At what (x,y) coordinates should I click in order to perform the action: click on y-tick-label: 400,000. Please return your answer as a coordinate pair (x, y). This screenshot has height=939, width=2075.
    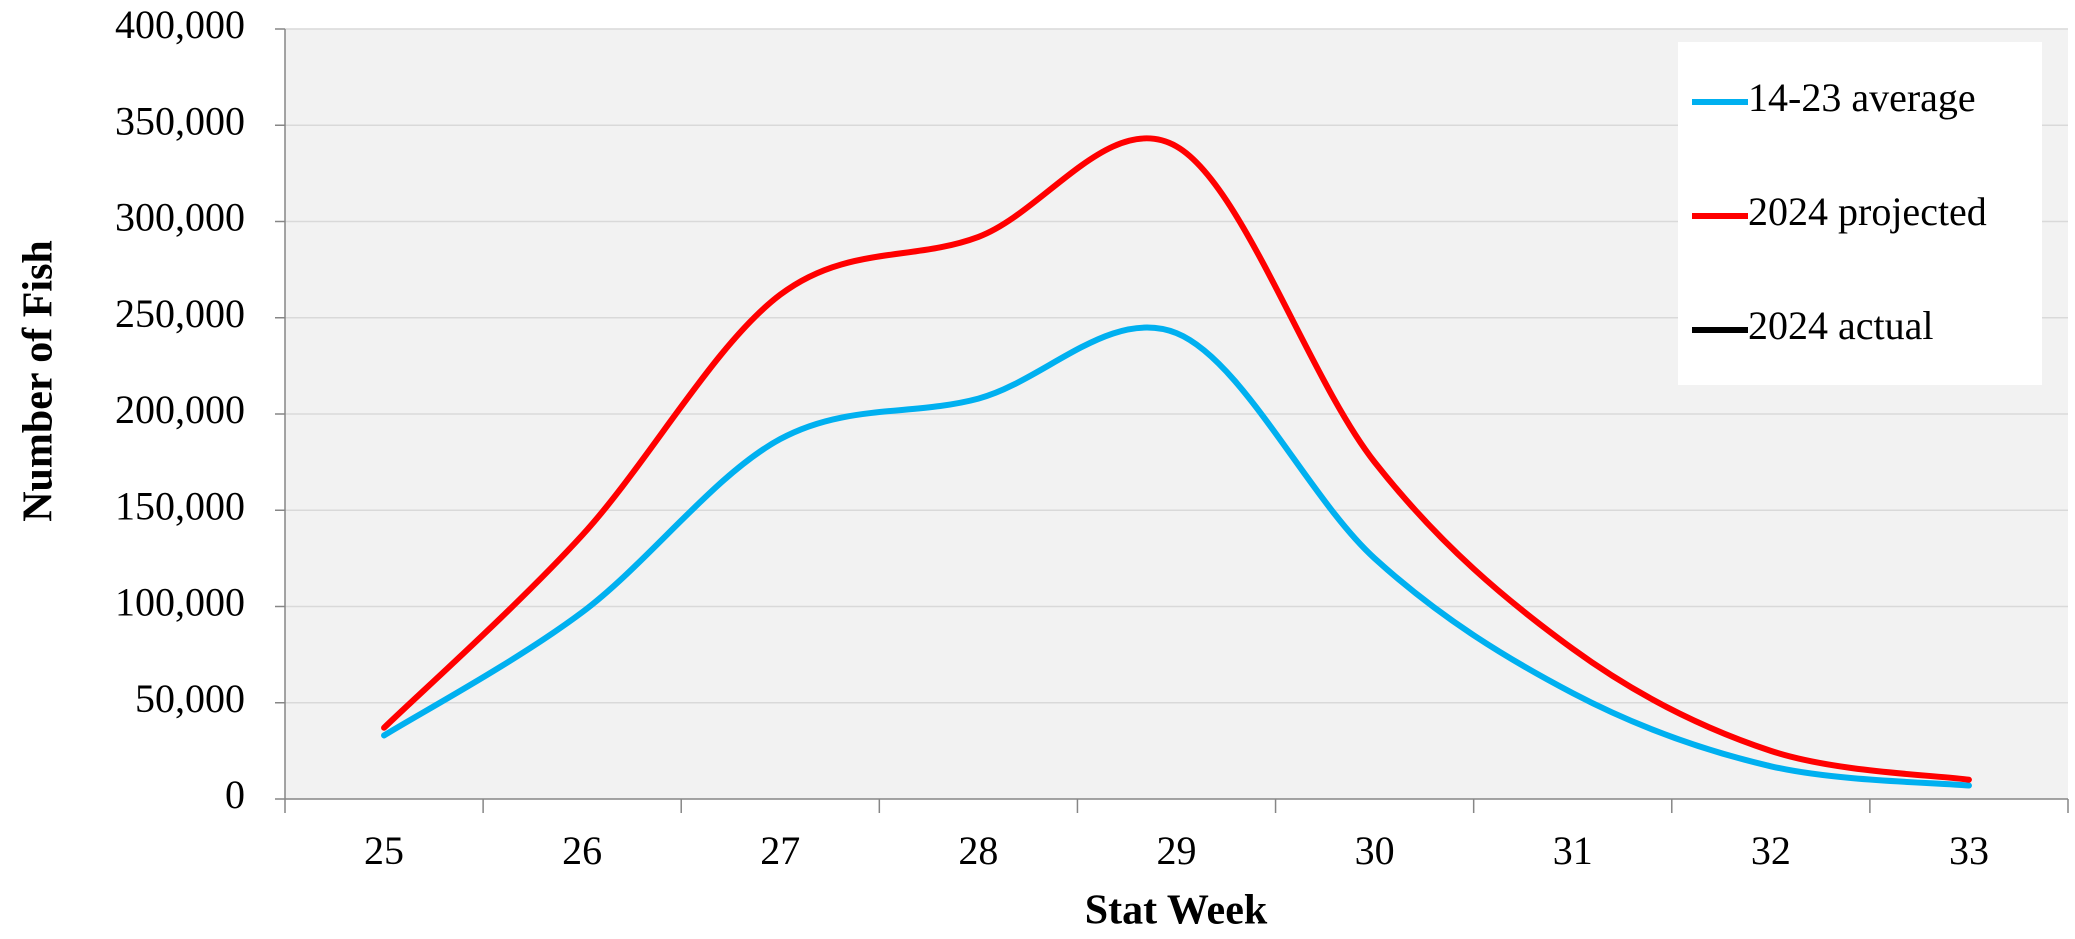
    Looking at the image, I should click on (180, 24).